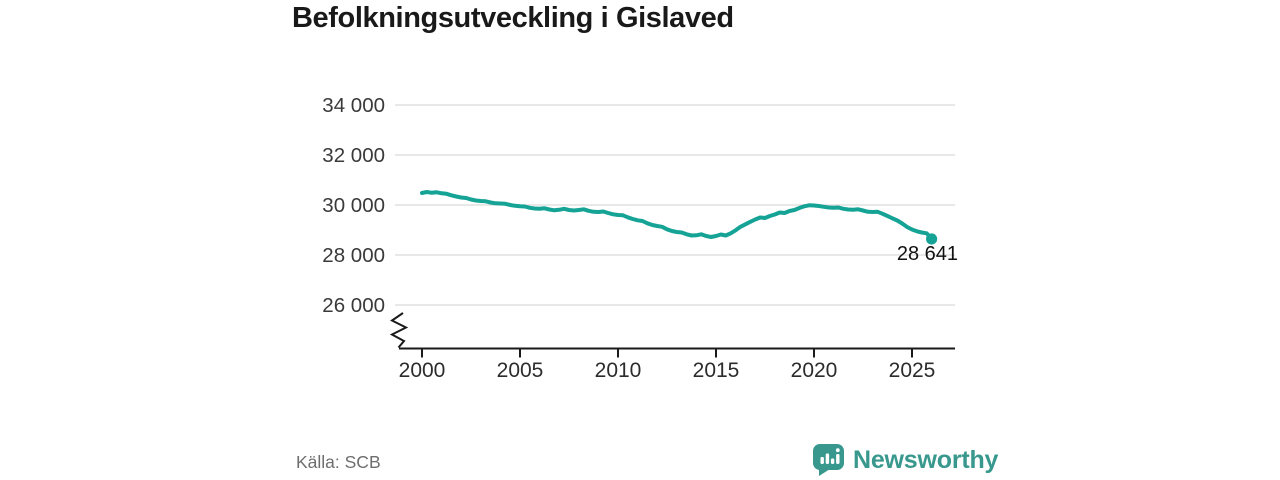 This screenshot has height=480, width=1280. I want to click on y-tick-label: 26 000, so click(353, 305).